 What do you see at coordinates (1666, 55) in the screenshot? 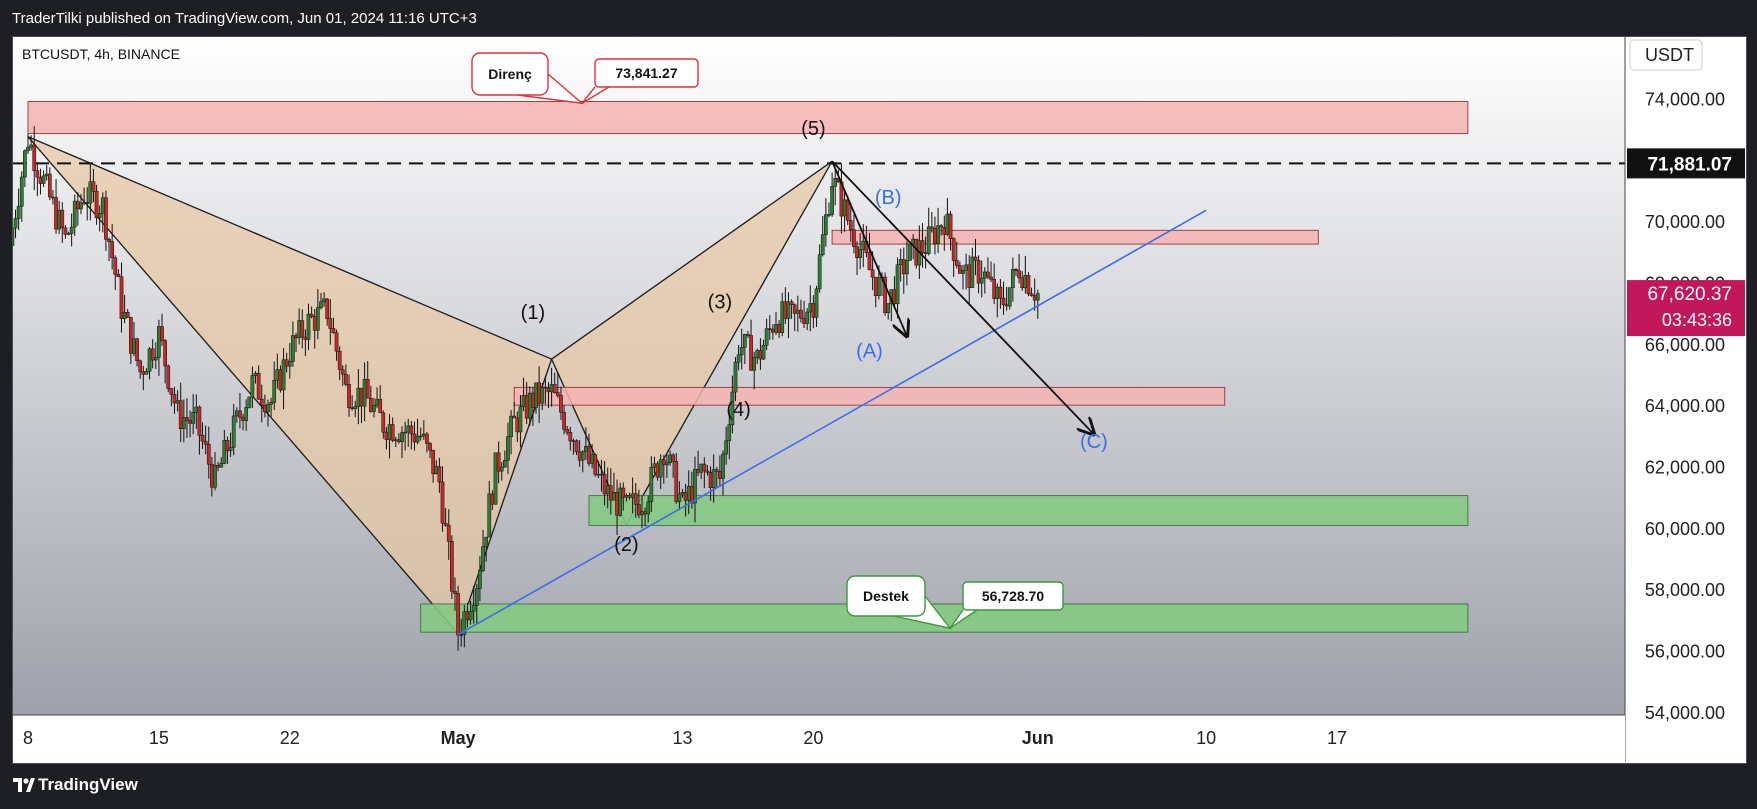
I see `currency-badge` at bounding box center [1666, 55].